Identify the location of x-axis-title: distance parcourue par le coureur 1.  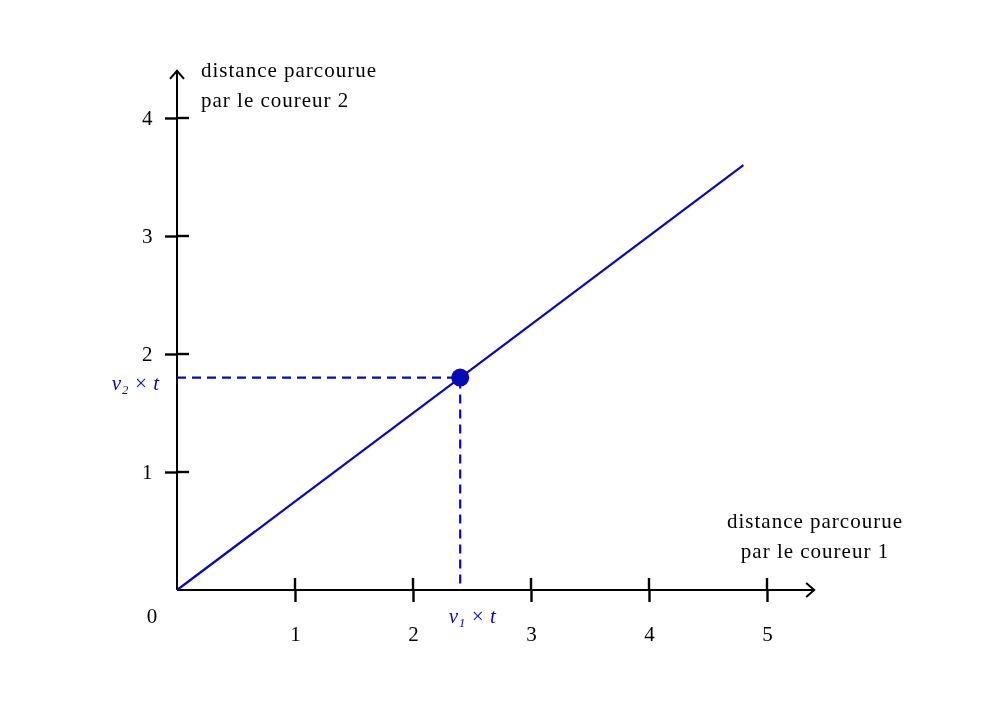
(815, 536).